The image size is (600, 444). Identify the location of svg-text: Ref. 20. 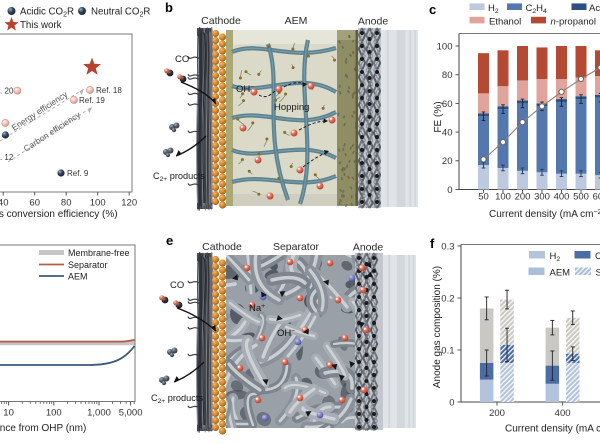
(7, 91).